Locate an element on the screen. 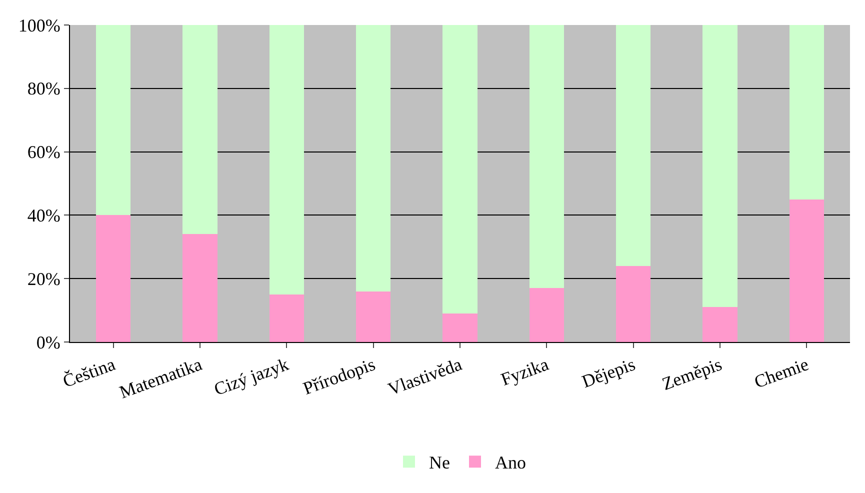 The height and width of the screenshot is (493, 865). x-tick-label: Chemie is located at coordinates (782, 373).